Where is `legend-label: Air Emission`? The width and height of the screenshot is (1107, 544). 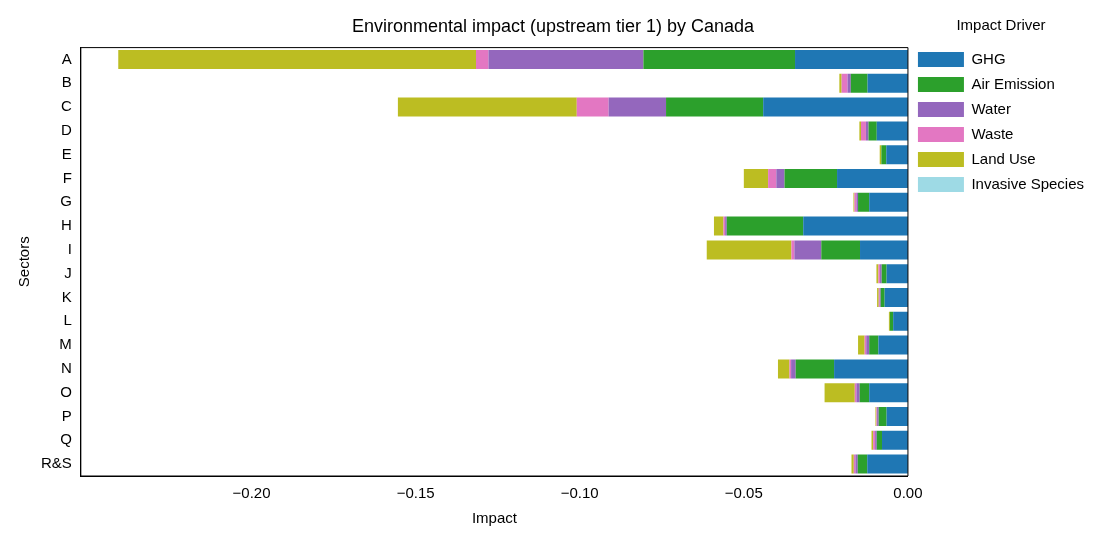 legend-label: Air Emission is located at coordinates (1013, 83).